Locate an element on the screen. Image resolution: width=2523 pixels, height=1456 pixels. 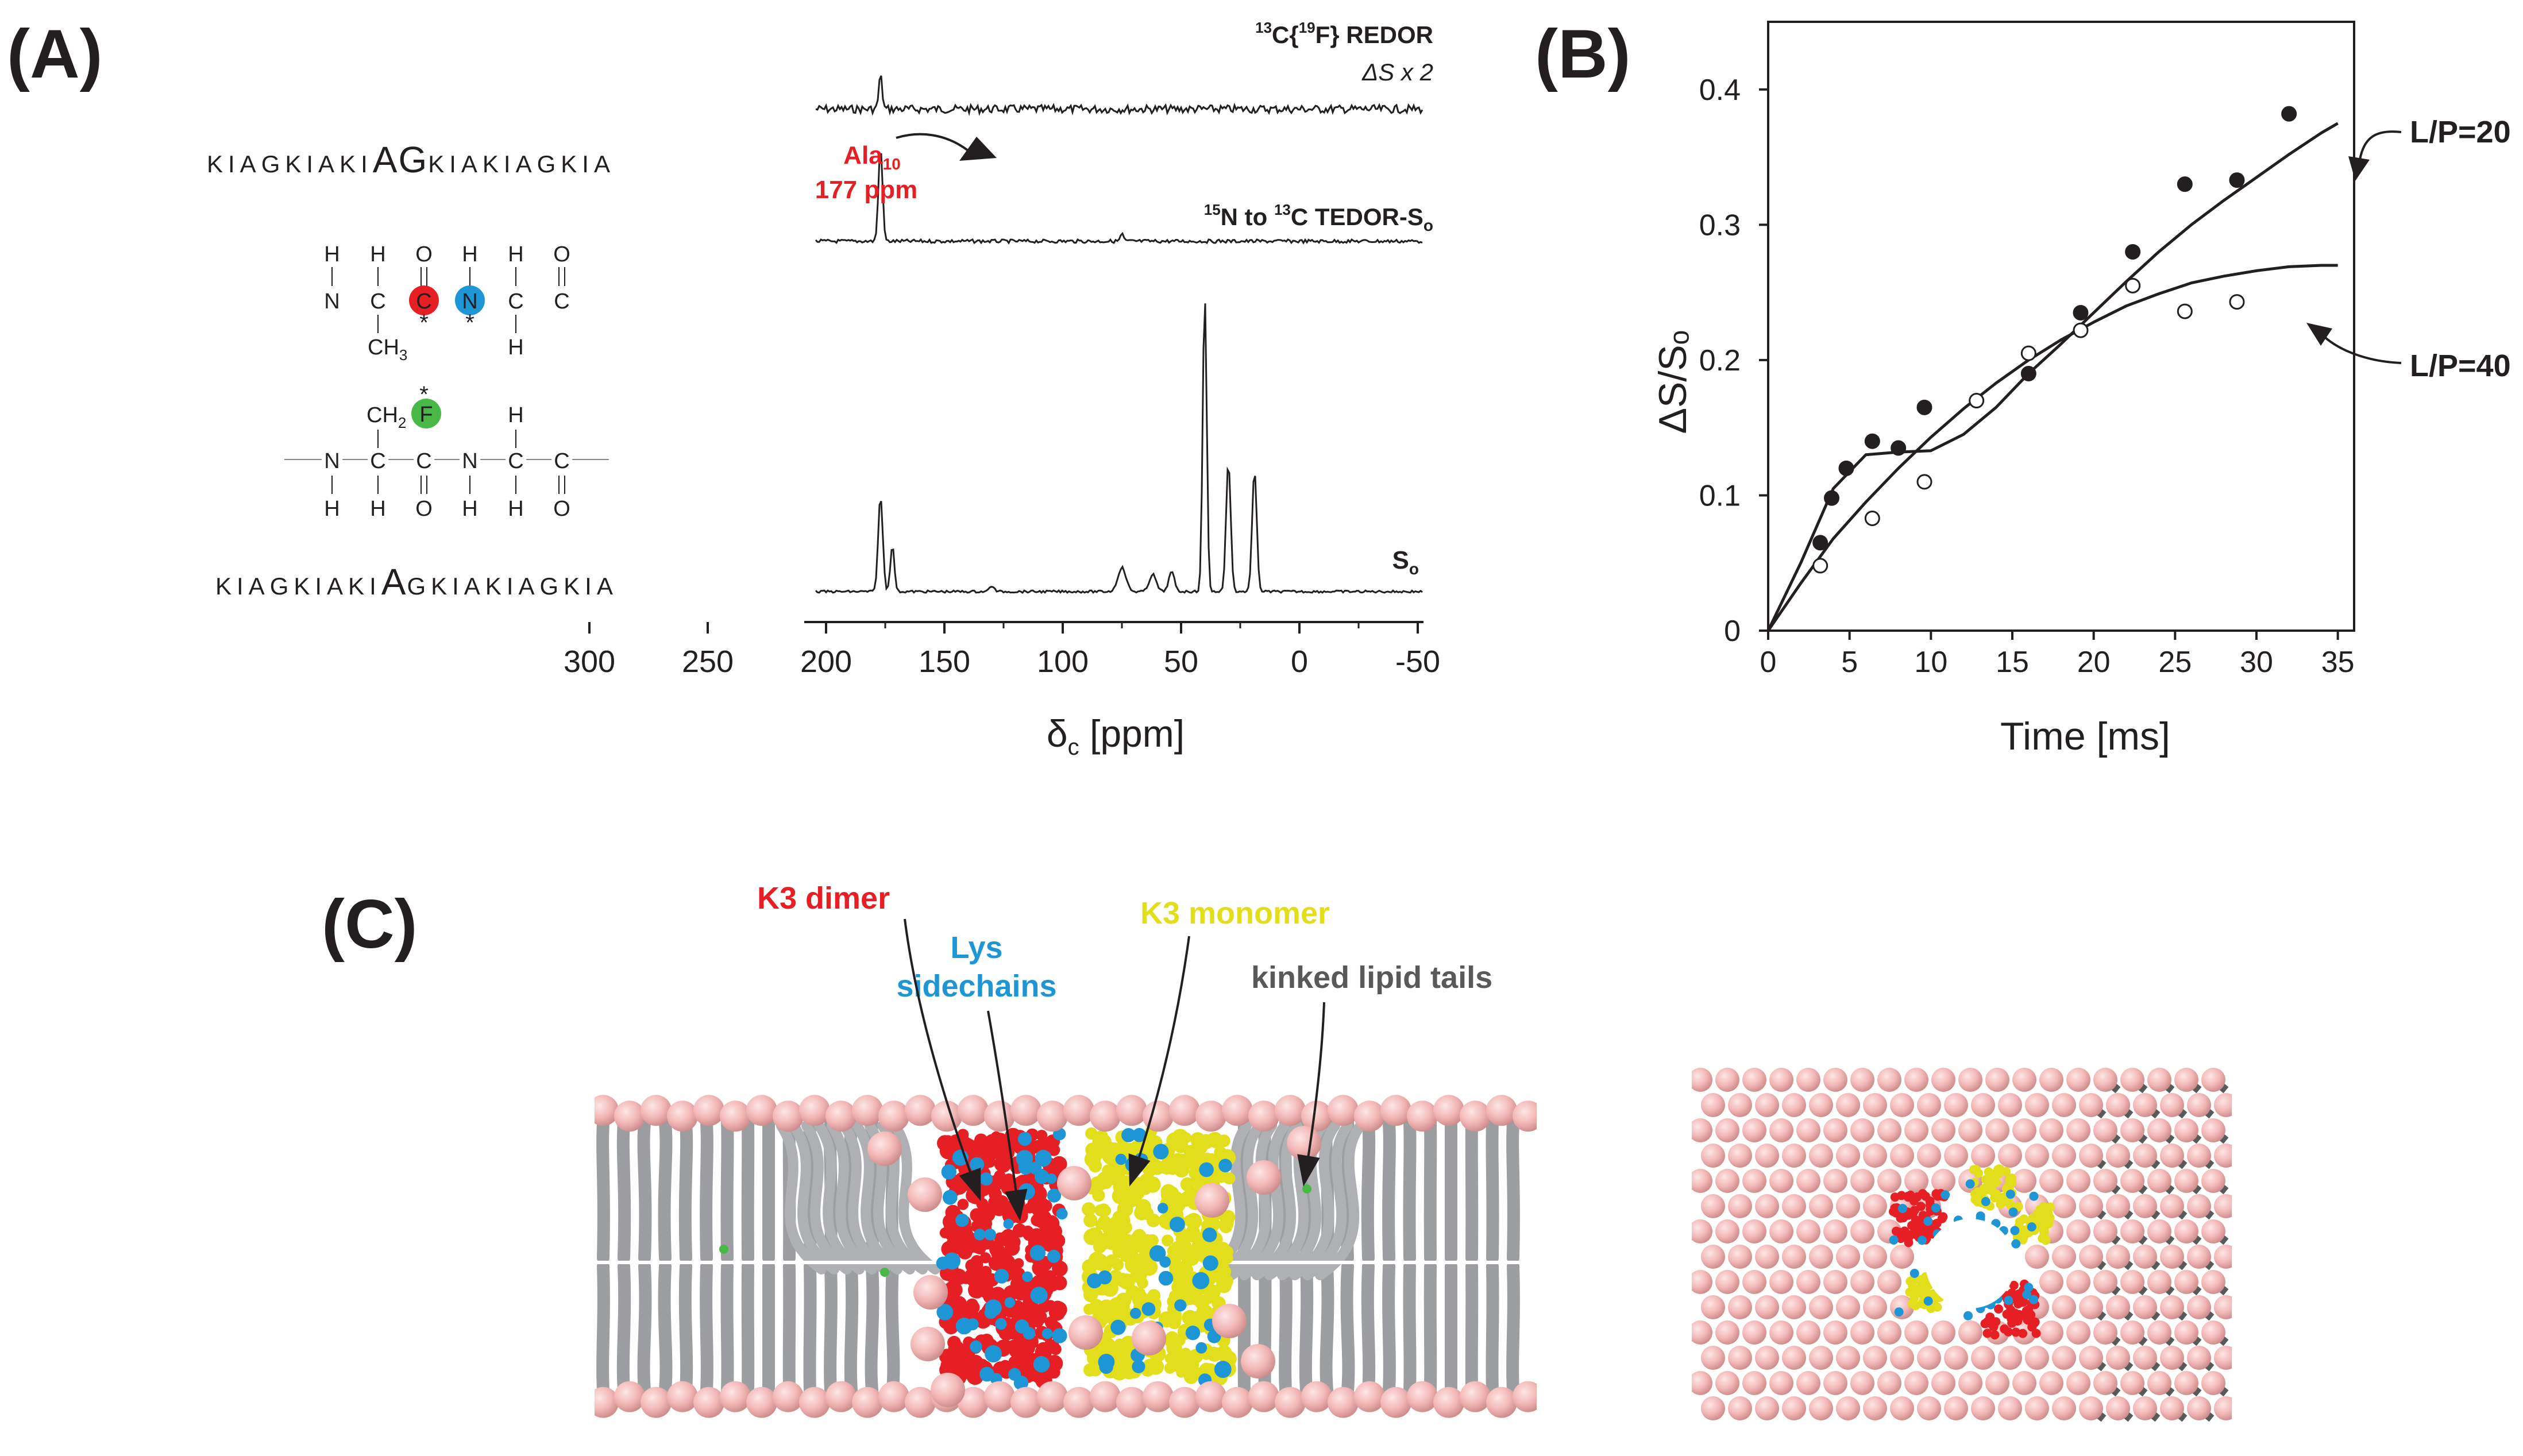
x-tick-label: 35 is located at coordinates (2338, 662).